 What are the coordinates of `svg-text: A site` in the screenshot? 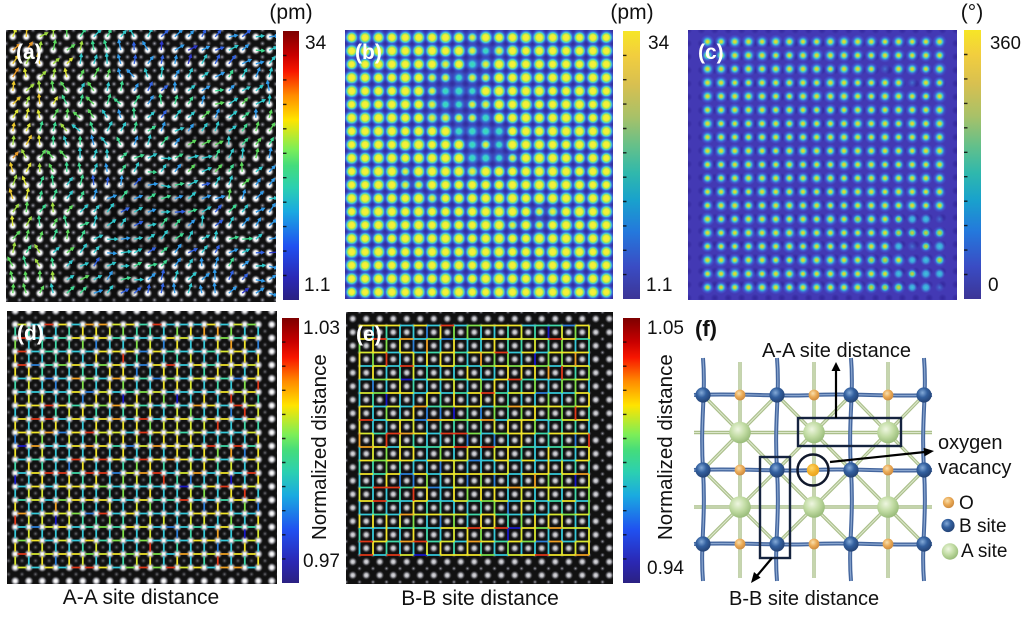 It's located at (984, 551).